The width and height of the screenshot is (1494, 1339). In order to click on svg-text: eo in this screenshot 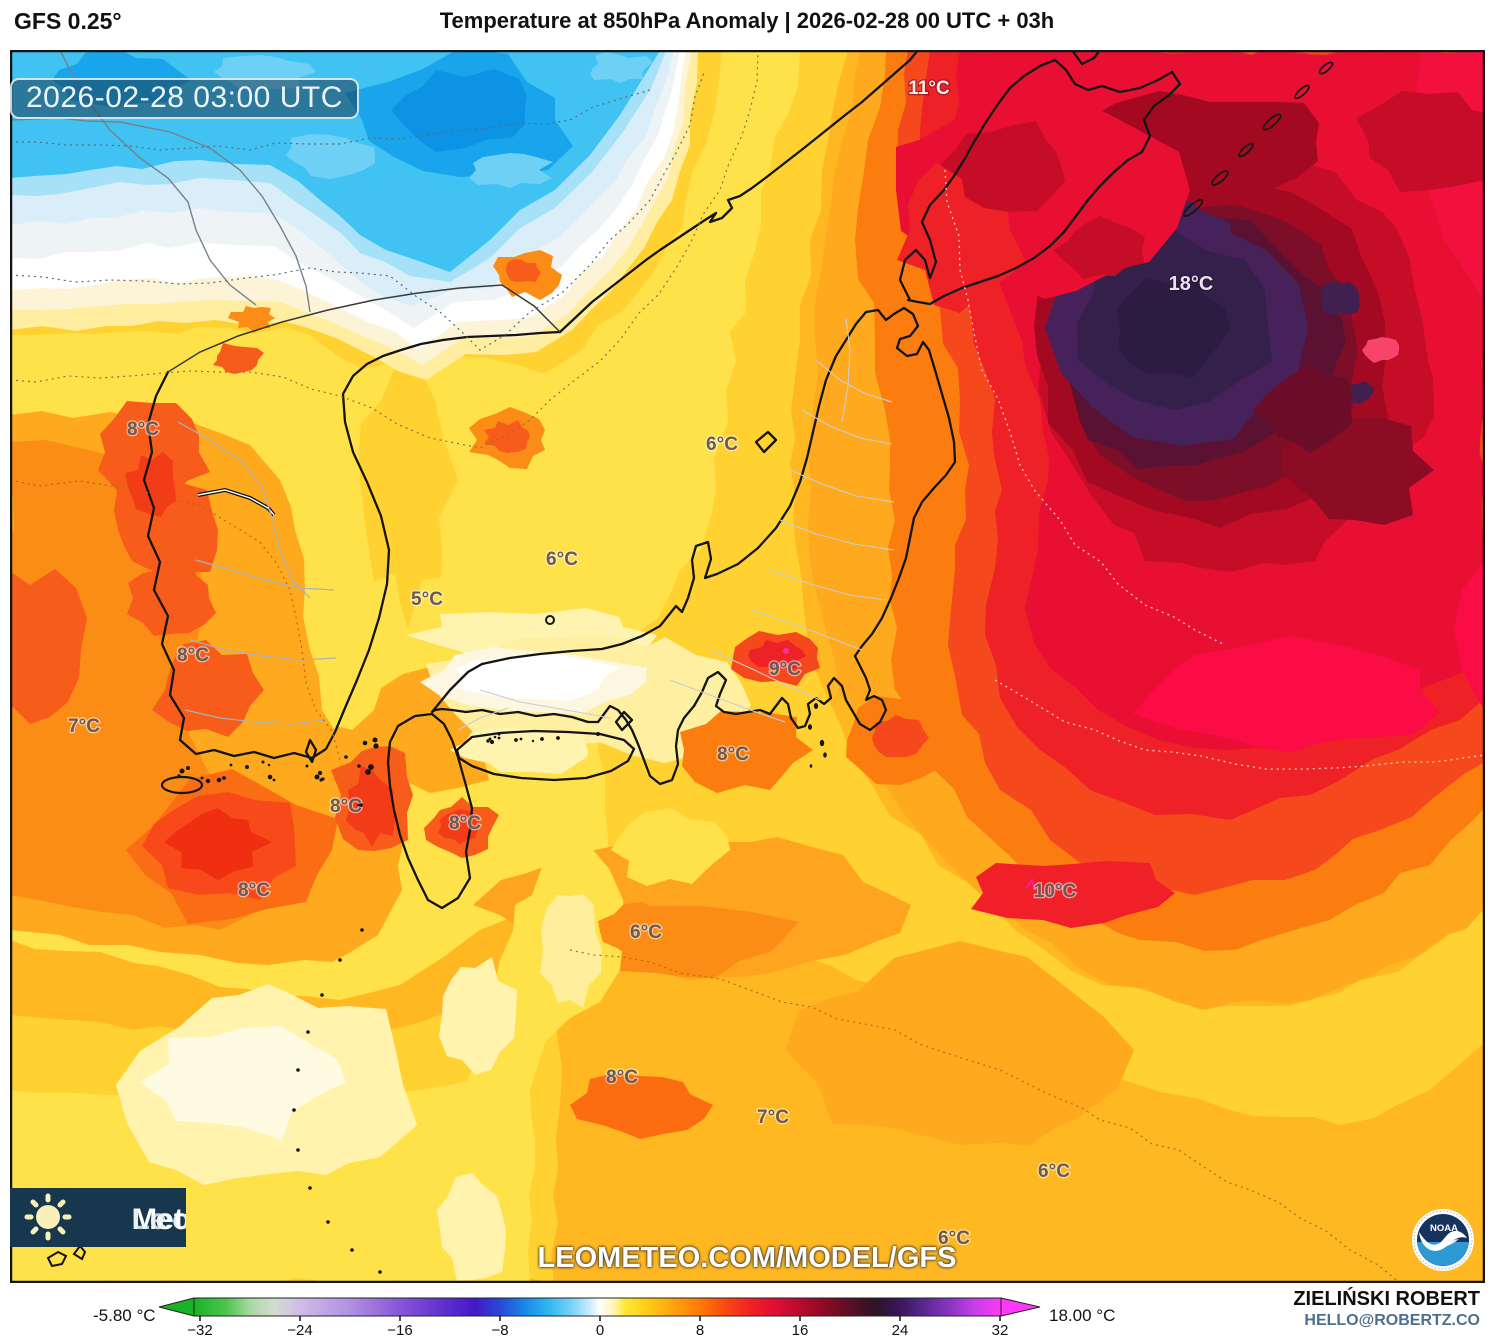, I will do `click(170, 1219)`.